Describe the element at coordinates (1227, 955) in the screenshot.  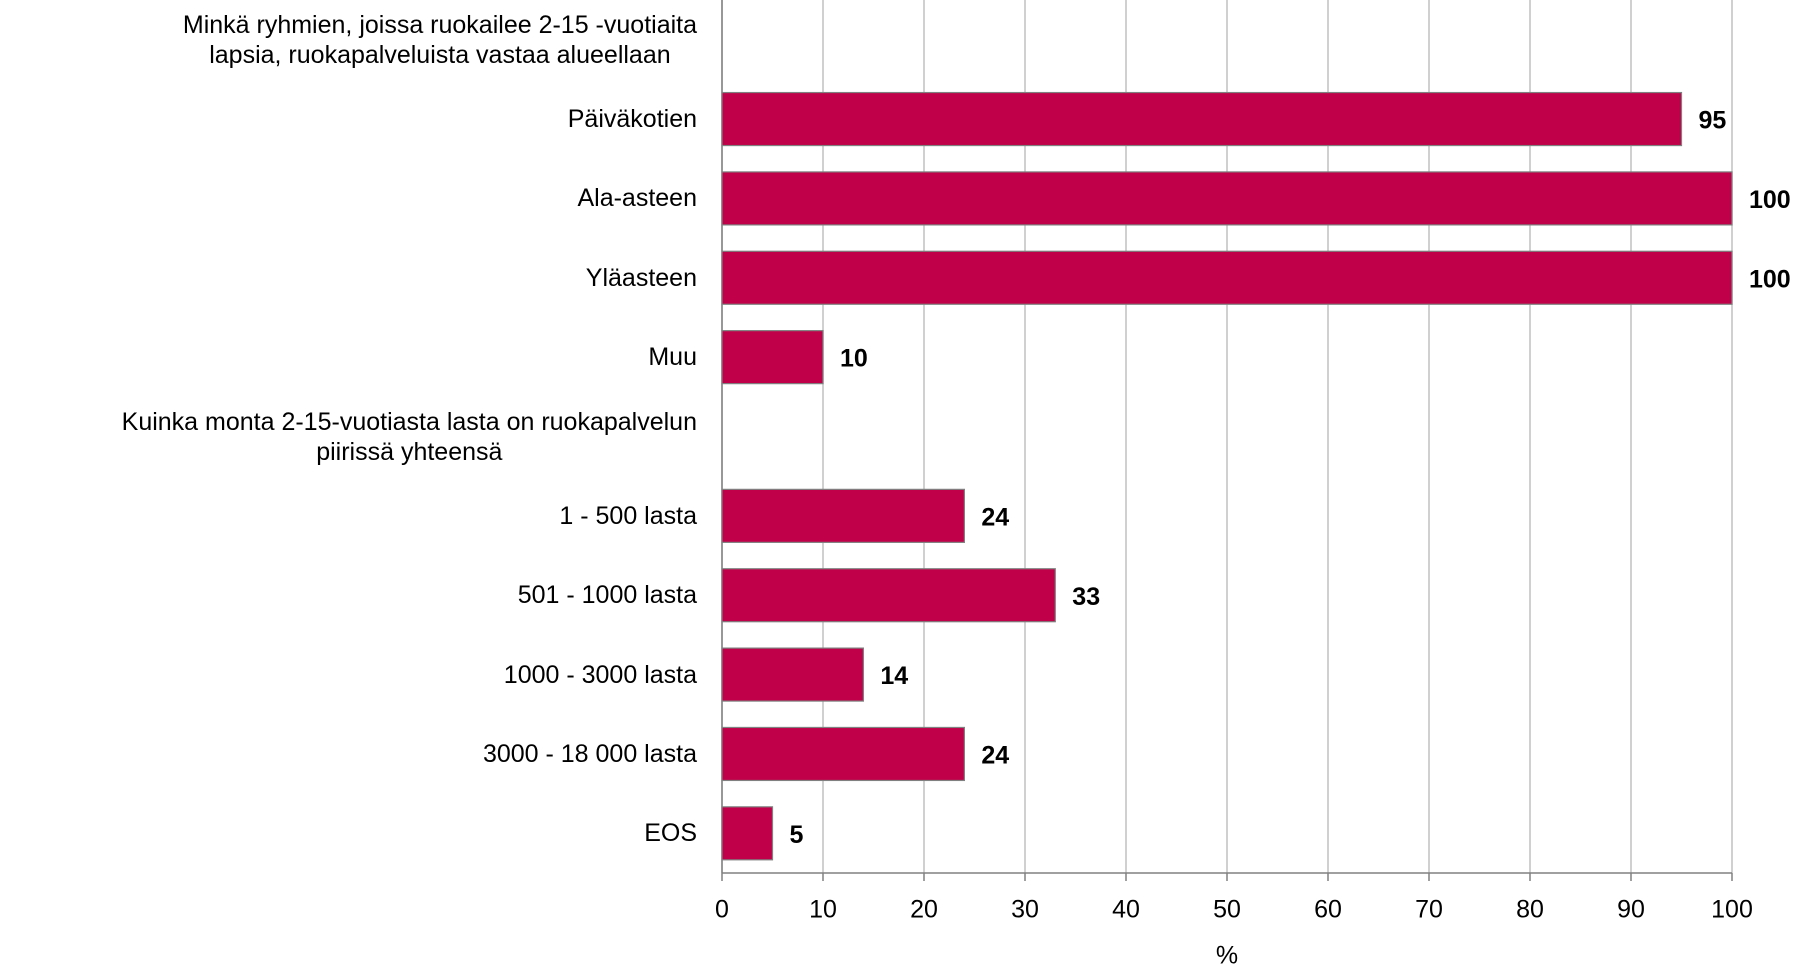
I see `x-axis-label: %` at that location.